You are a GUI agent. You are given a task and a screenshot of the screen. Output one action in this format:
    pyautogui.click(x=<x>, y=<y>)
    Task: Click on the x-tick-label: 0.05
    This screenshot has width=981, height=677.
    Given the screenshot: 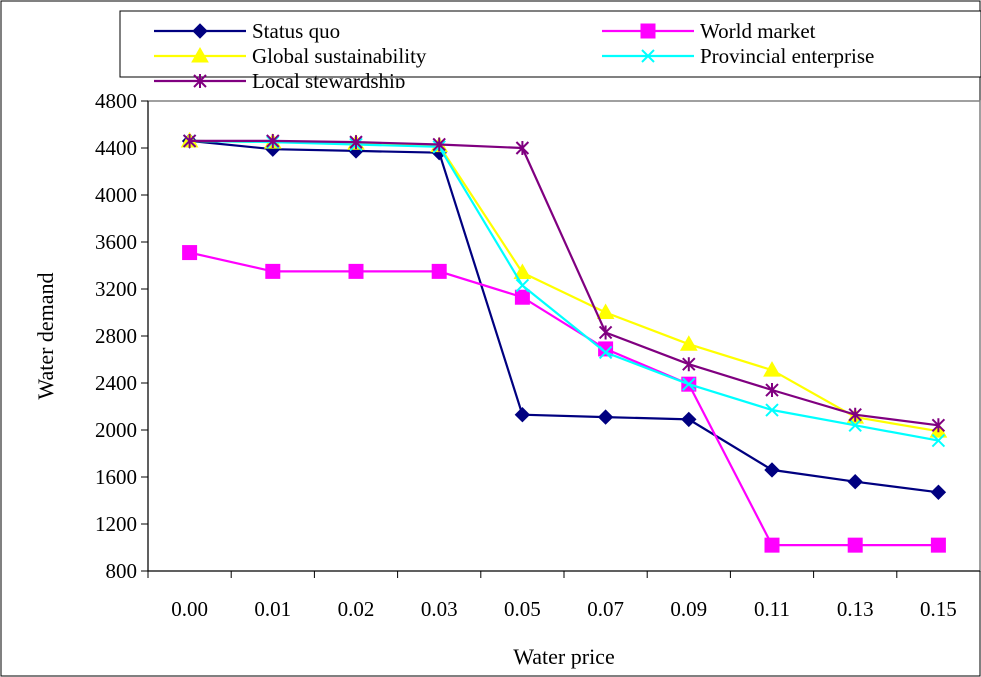 What is the action you would take?
    pyautogui.click(x=522, y=609)
    